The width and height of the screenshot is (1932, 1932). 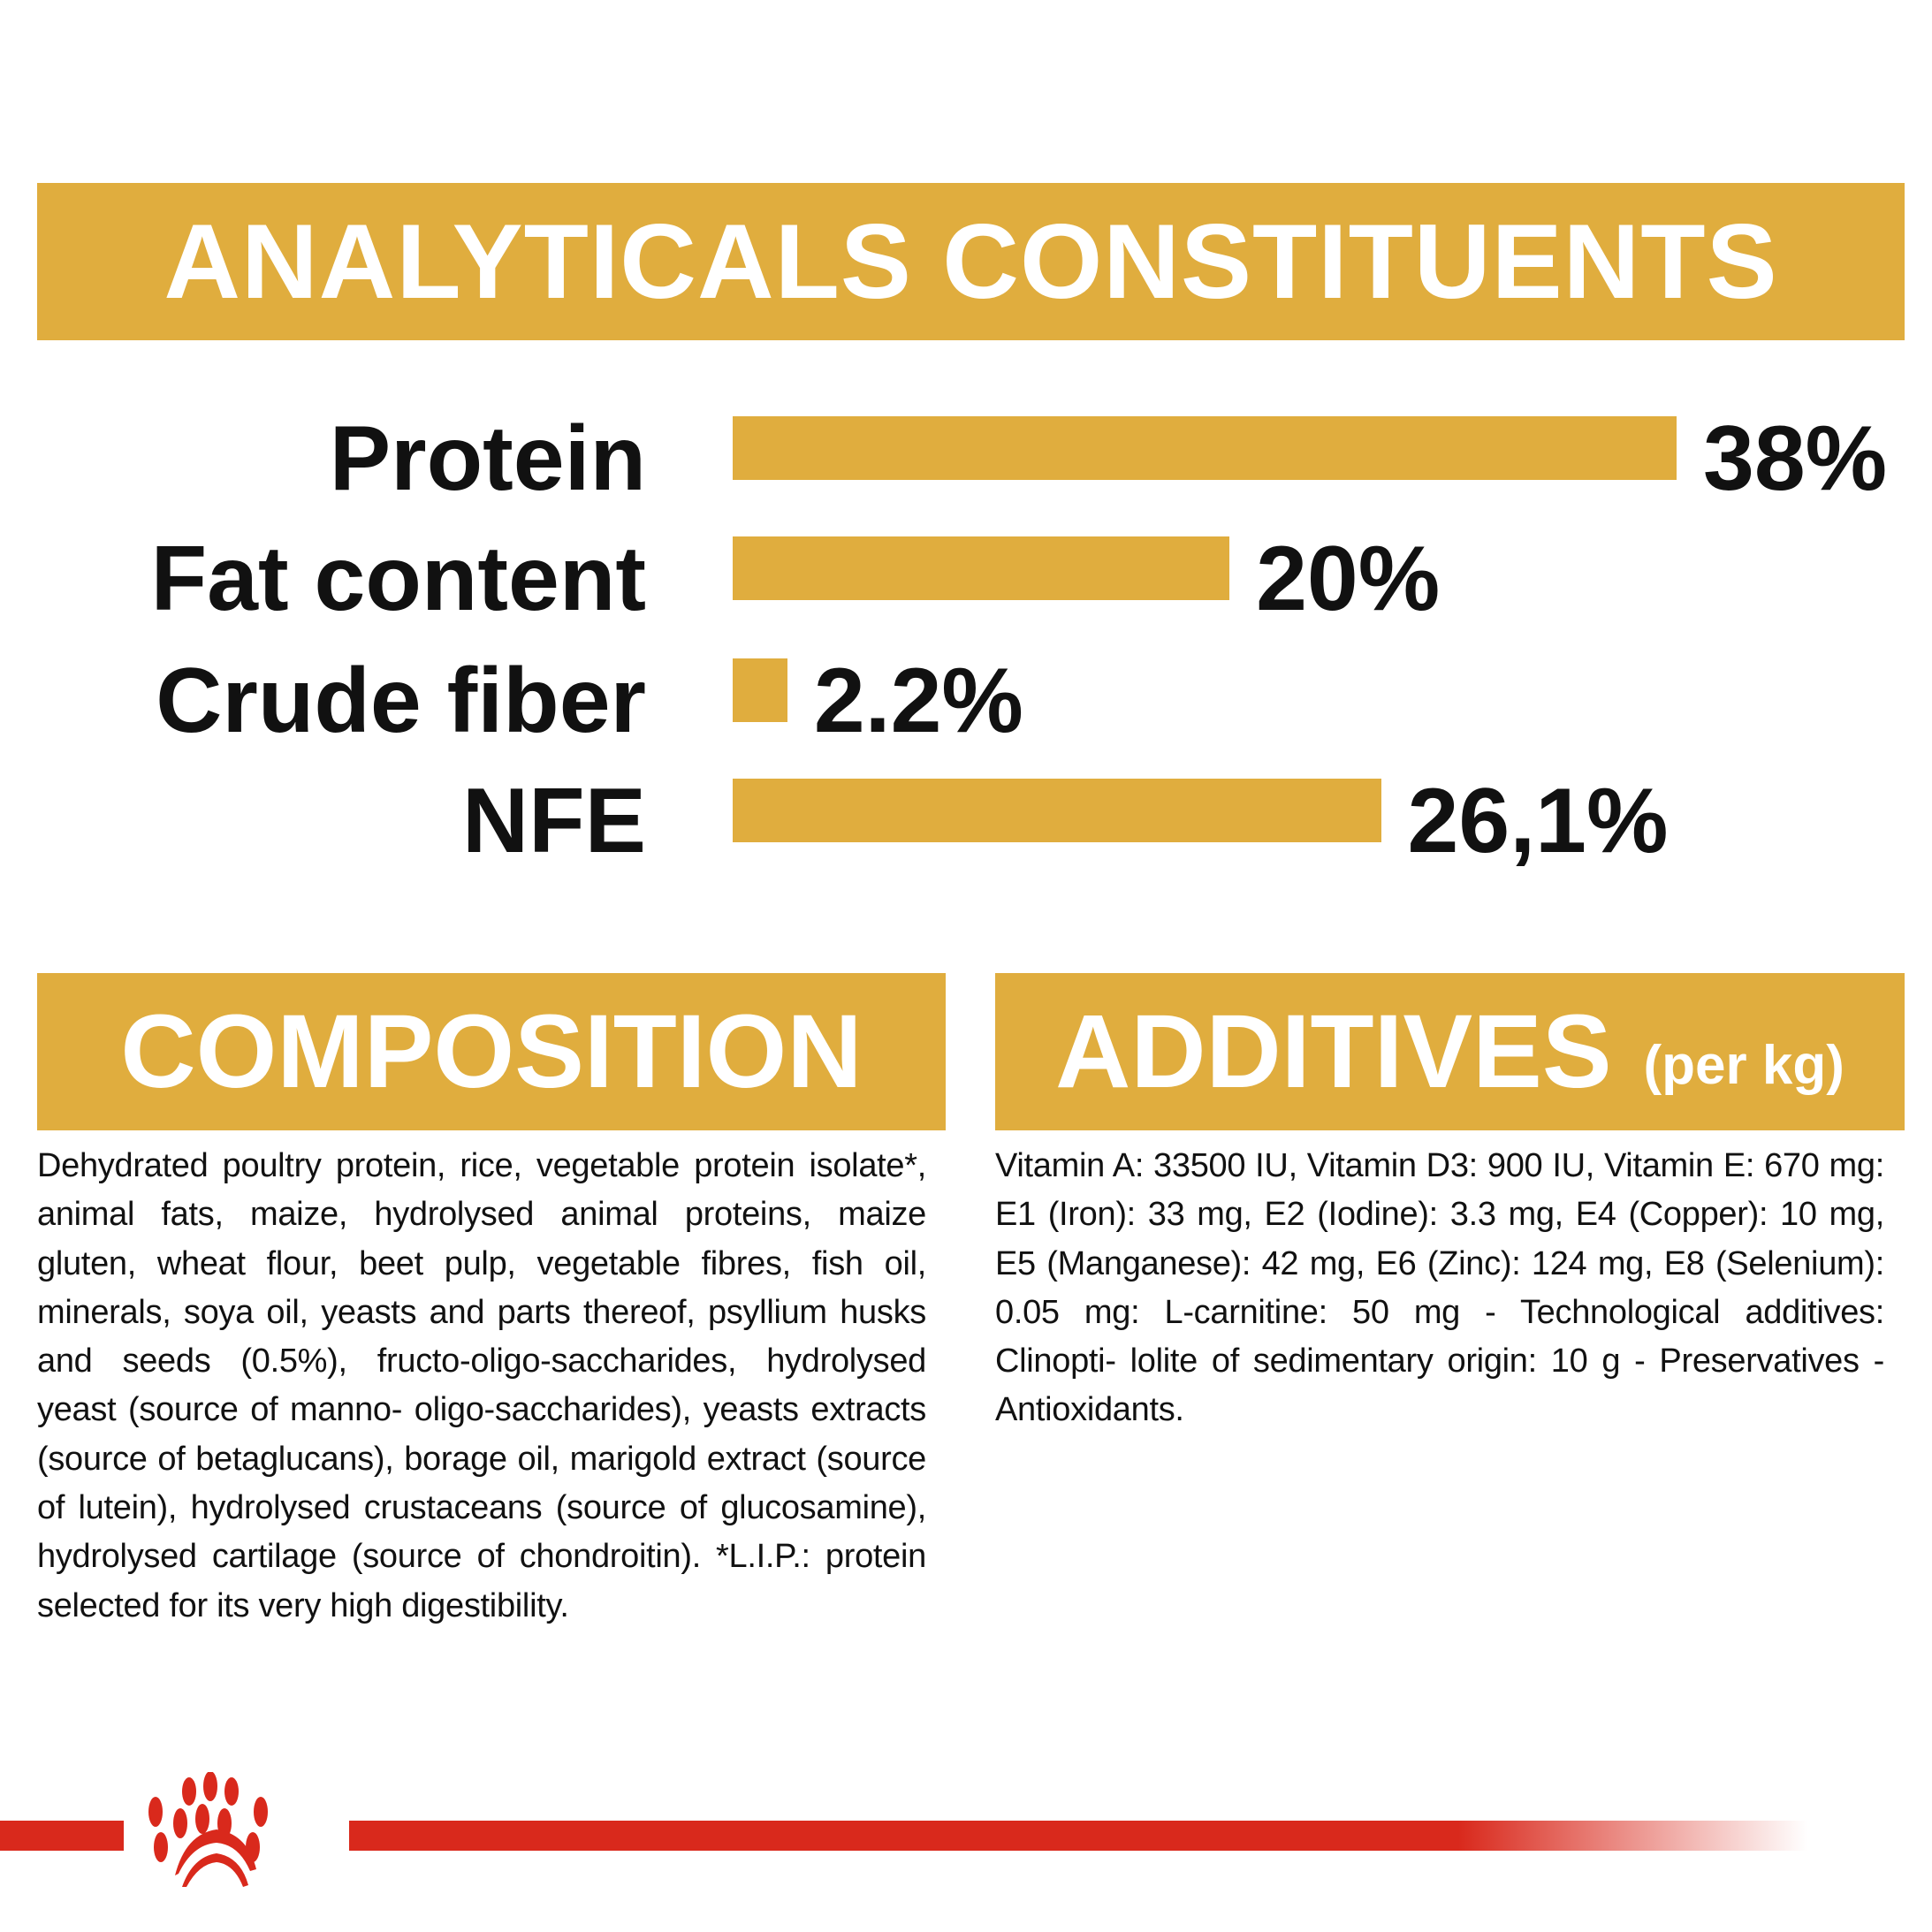 I want to click on composition-title: COMPOSITION, so click(x=492, y=1051).